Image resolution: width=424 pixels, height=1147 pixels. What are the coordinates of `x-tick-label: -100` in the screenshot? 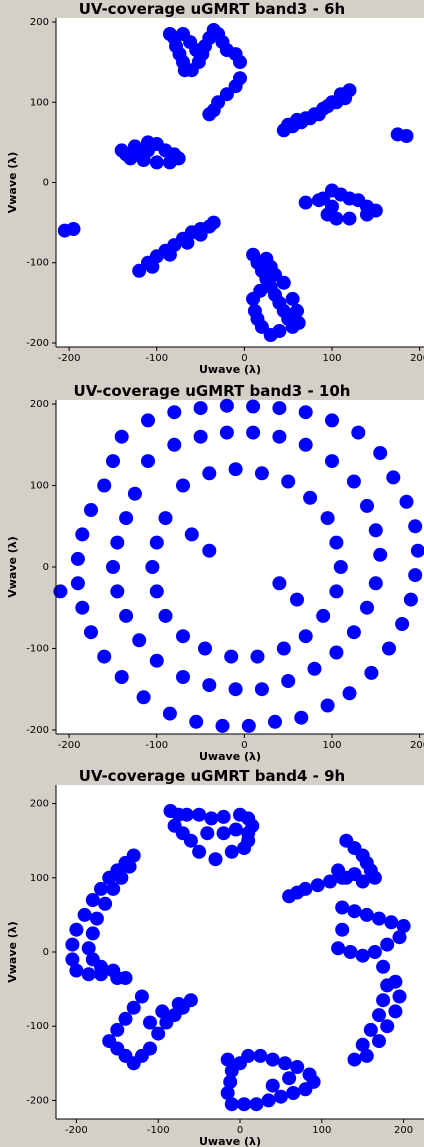 It's located at (156, 358).